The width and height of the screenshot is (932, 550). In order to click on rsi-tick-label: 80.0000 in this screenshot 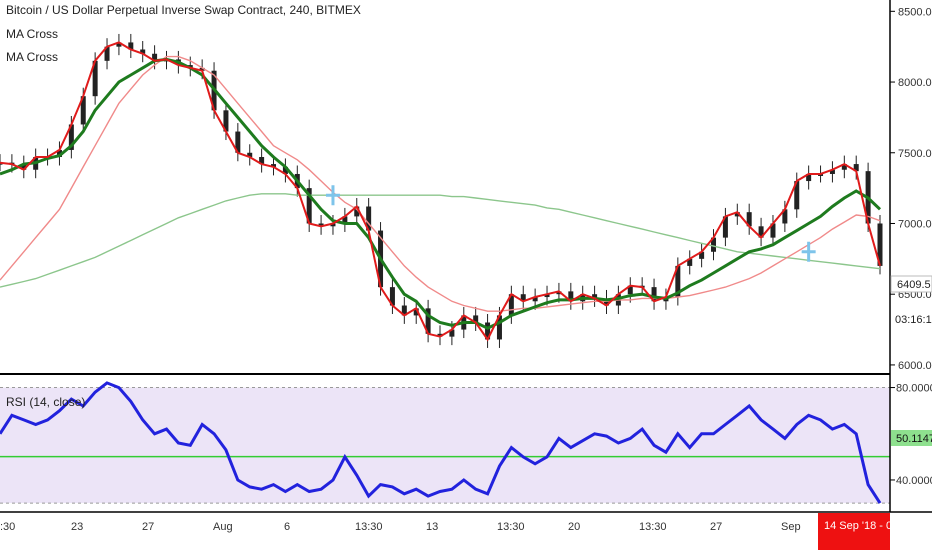, I will do `click(914, 389)`.